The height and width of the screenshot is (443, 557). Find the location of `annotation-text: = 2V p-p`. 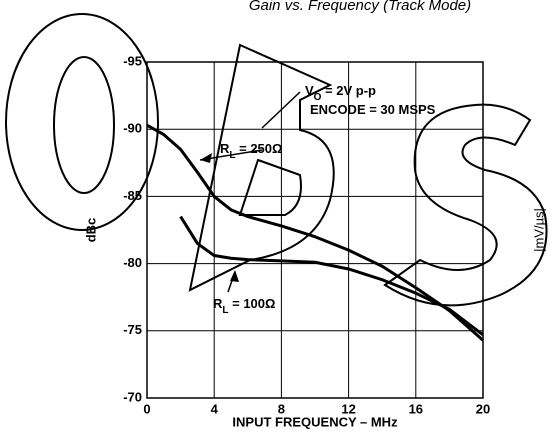

annotation-text: = 2V p-p is located at coordinates (348, 90).